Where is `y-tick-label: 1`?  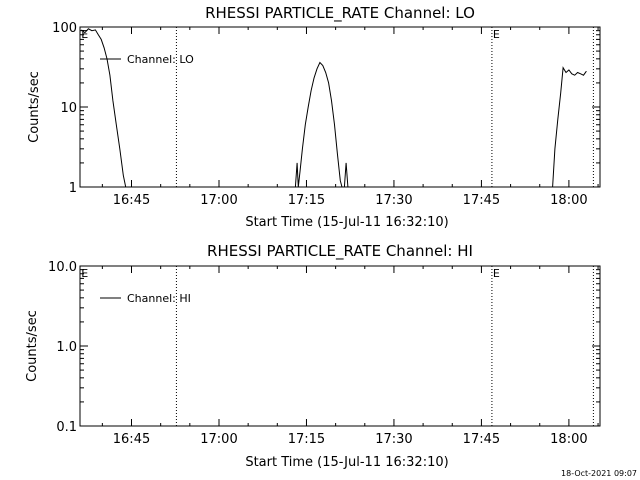
y-tick-label: 1 is located at coordinates (73, 188).